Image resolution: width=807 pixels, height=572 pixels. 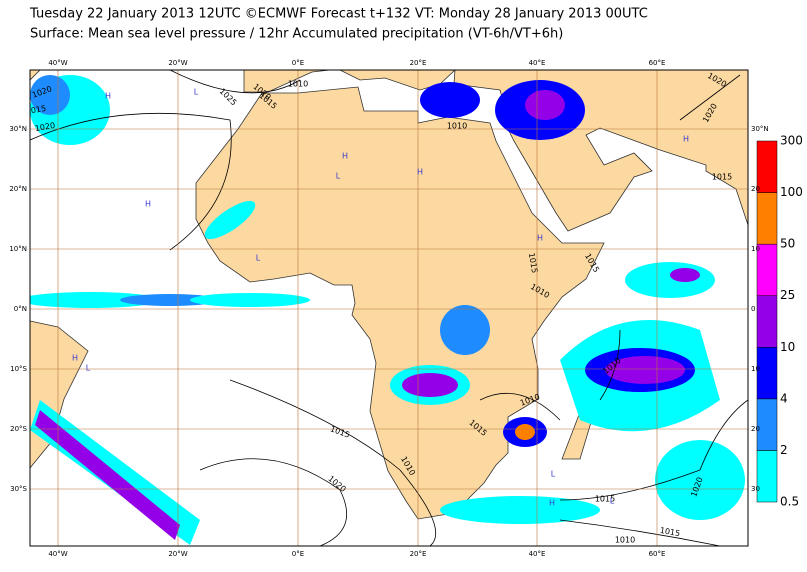 I want to click on colorbar-label: 4, so click(x=784, y=398).